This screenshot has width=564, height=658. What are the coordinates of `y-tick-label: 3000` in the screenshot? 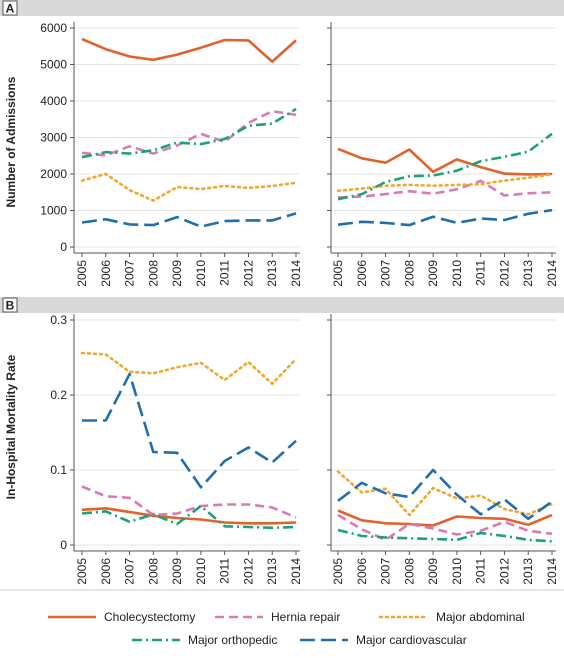 It's located at (53, 138).